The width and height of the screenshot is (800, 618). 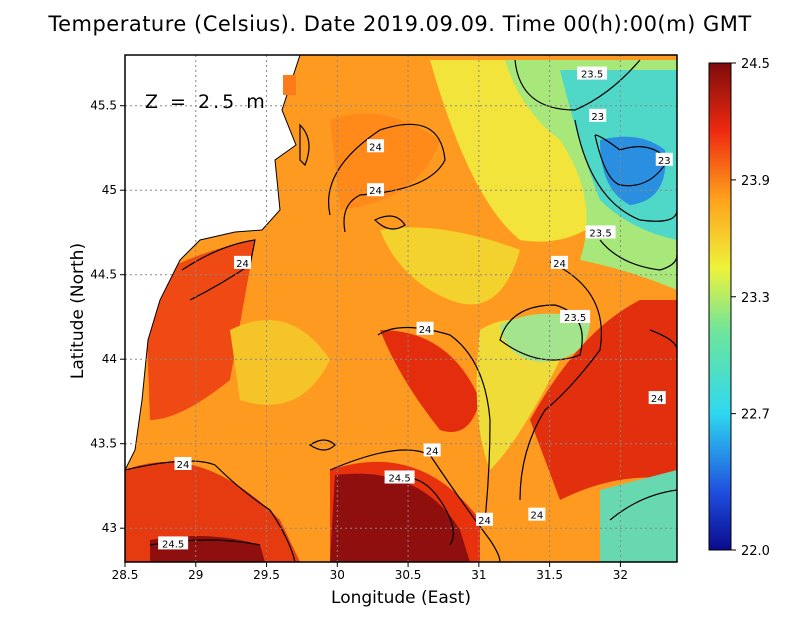 I want to click on colorbar-tick-label: 23.3, so click(x=755, y=298).